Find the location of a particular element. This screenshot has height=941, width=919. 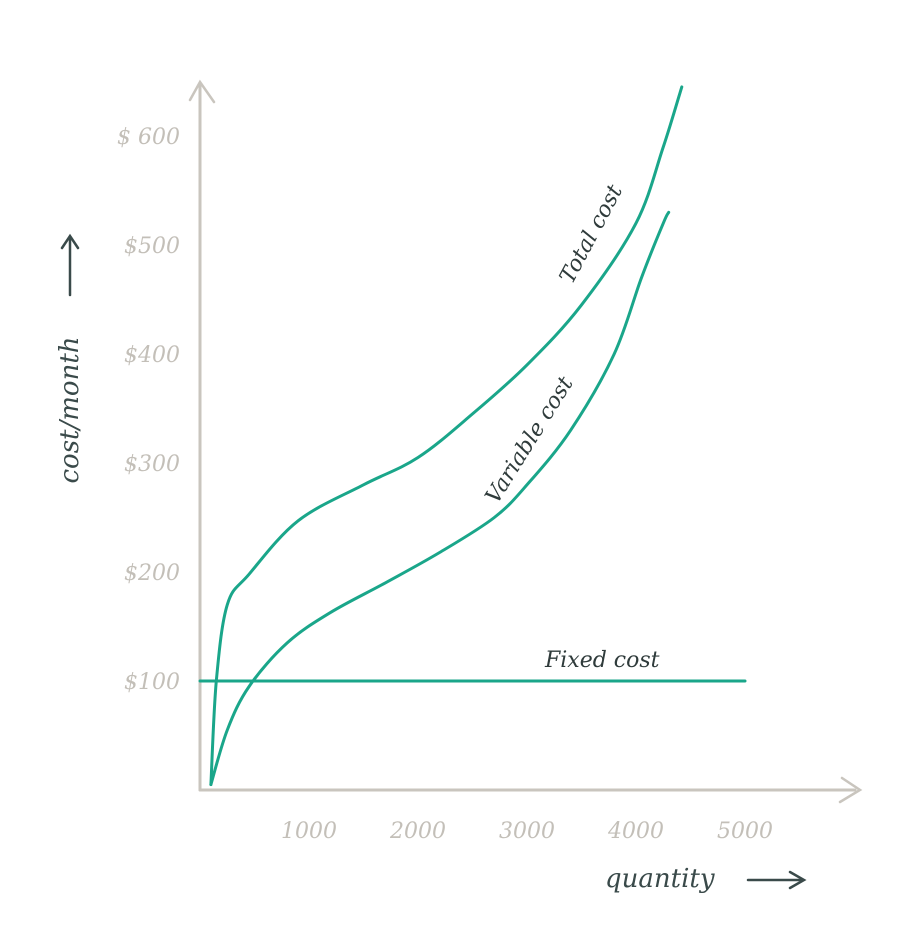

series-label-fixed-cost: Fixed cost is located at coordinates (602, 660).